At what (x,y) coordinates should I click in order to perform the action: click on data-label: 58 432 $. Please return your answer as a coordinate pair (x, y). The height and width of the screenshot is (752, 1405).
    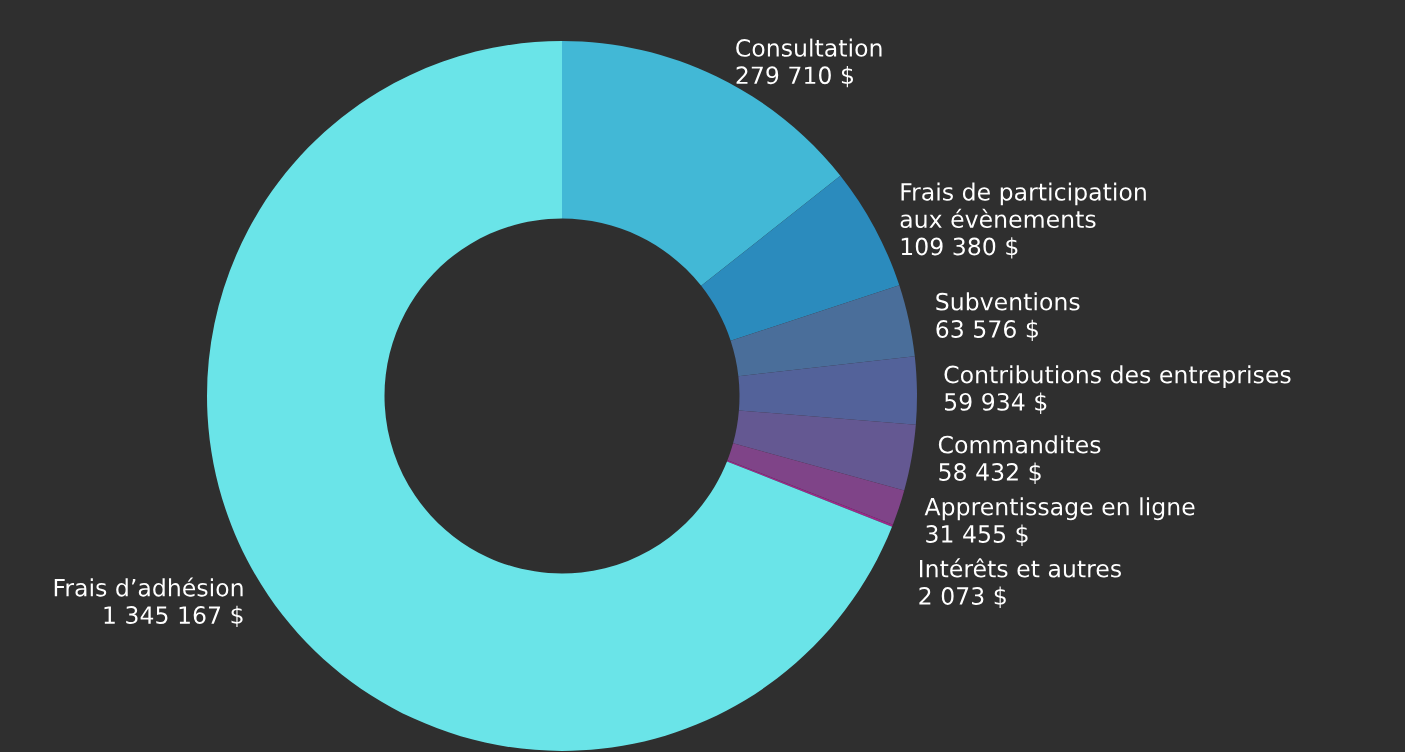
    Looking at the image, I should click on (990, 473).